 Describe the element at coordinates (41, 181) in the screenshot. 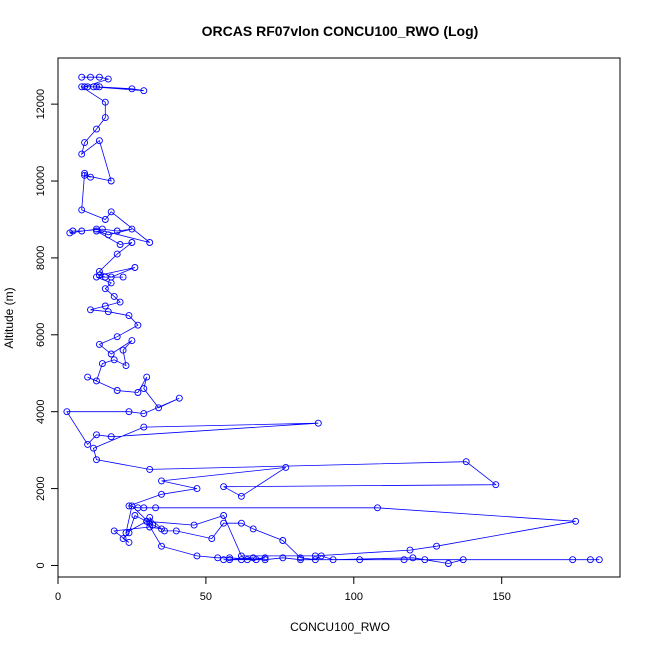

I see `y-tick-label: 10000` at that location.